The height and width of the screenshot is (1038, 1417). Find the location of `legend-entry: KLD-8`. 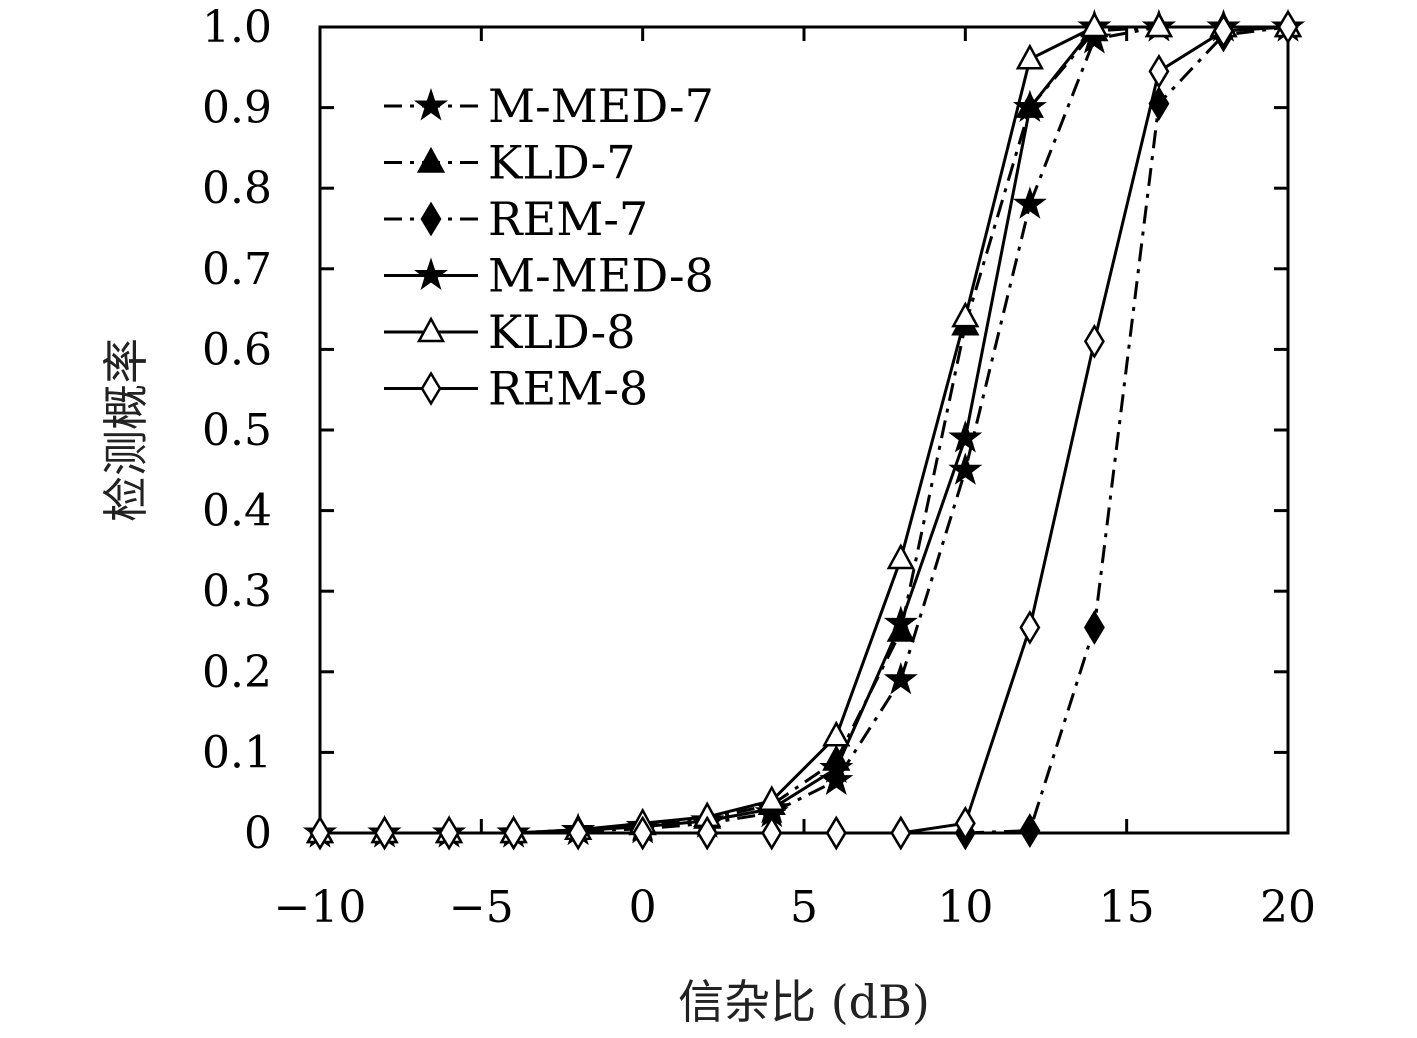

legend-entry: KLD-8 is located at coordinates (509, 332).